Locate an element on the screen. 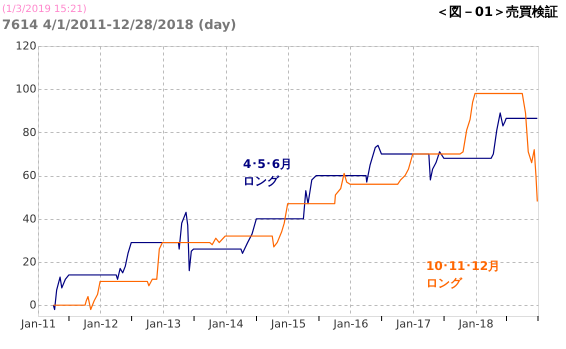 The image size is (566, 349). y-tick-label: 120 is located at coordinates (26, 46).